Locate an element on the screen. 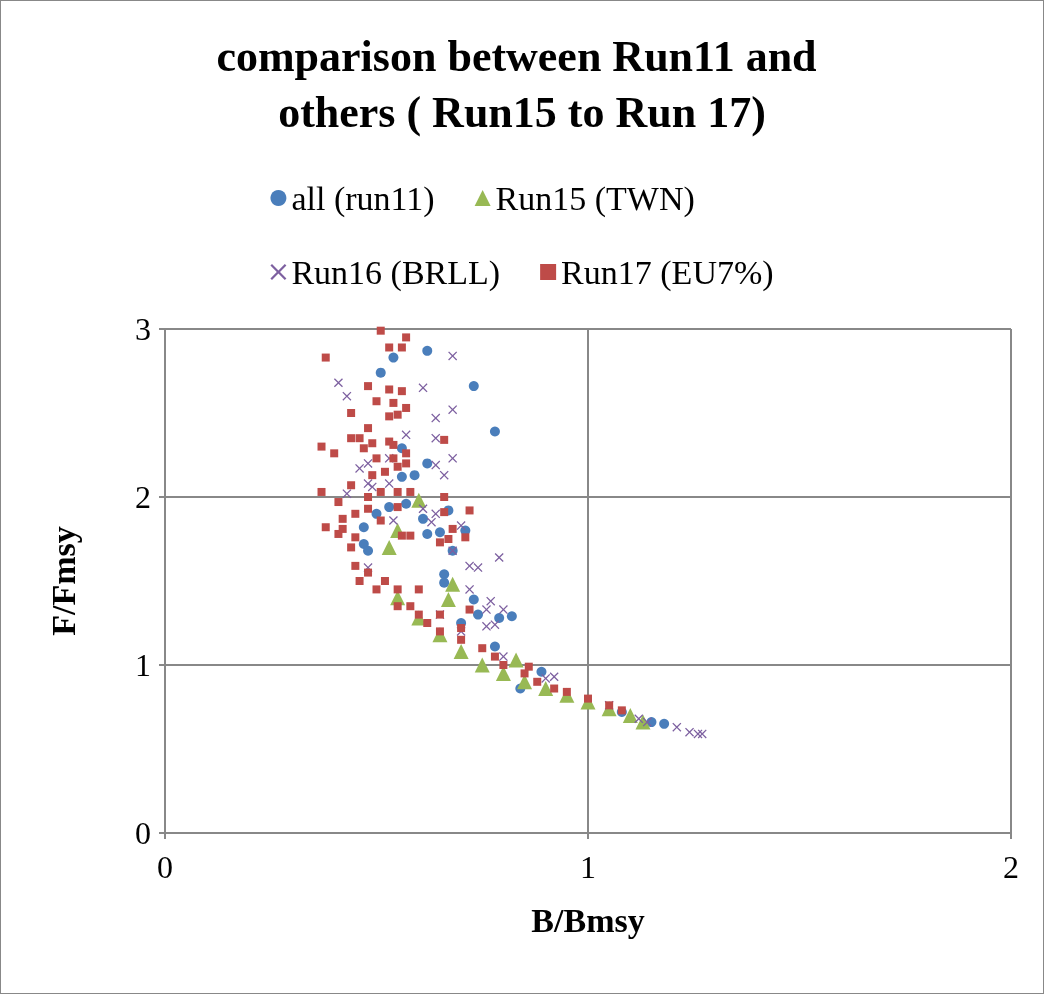 Image resolution: width=1044 pixels, height=994 pixels. legend-label: Run16 (BRLL) is located at coordinates (396, 272).